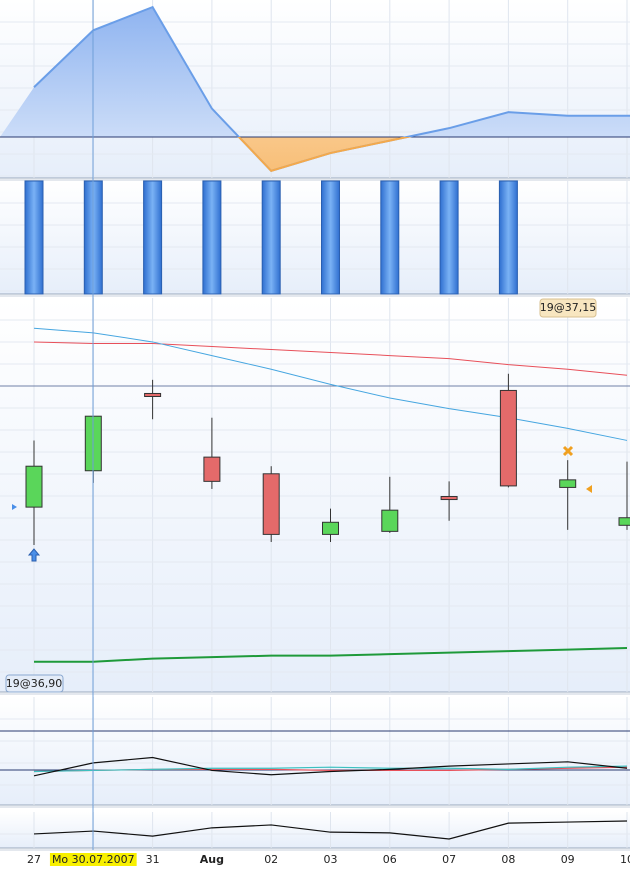 The height and width of the screenshot is (884, 630). What do you see at coordinates (324, 155) in the screenshot?
I see `area-line-negative` at bounding box center [324, 155].